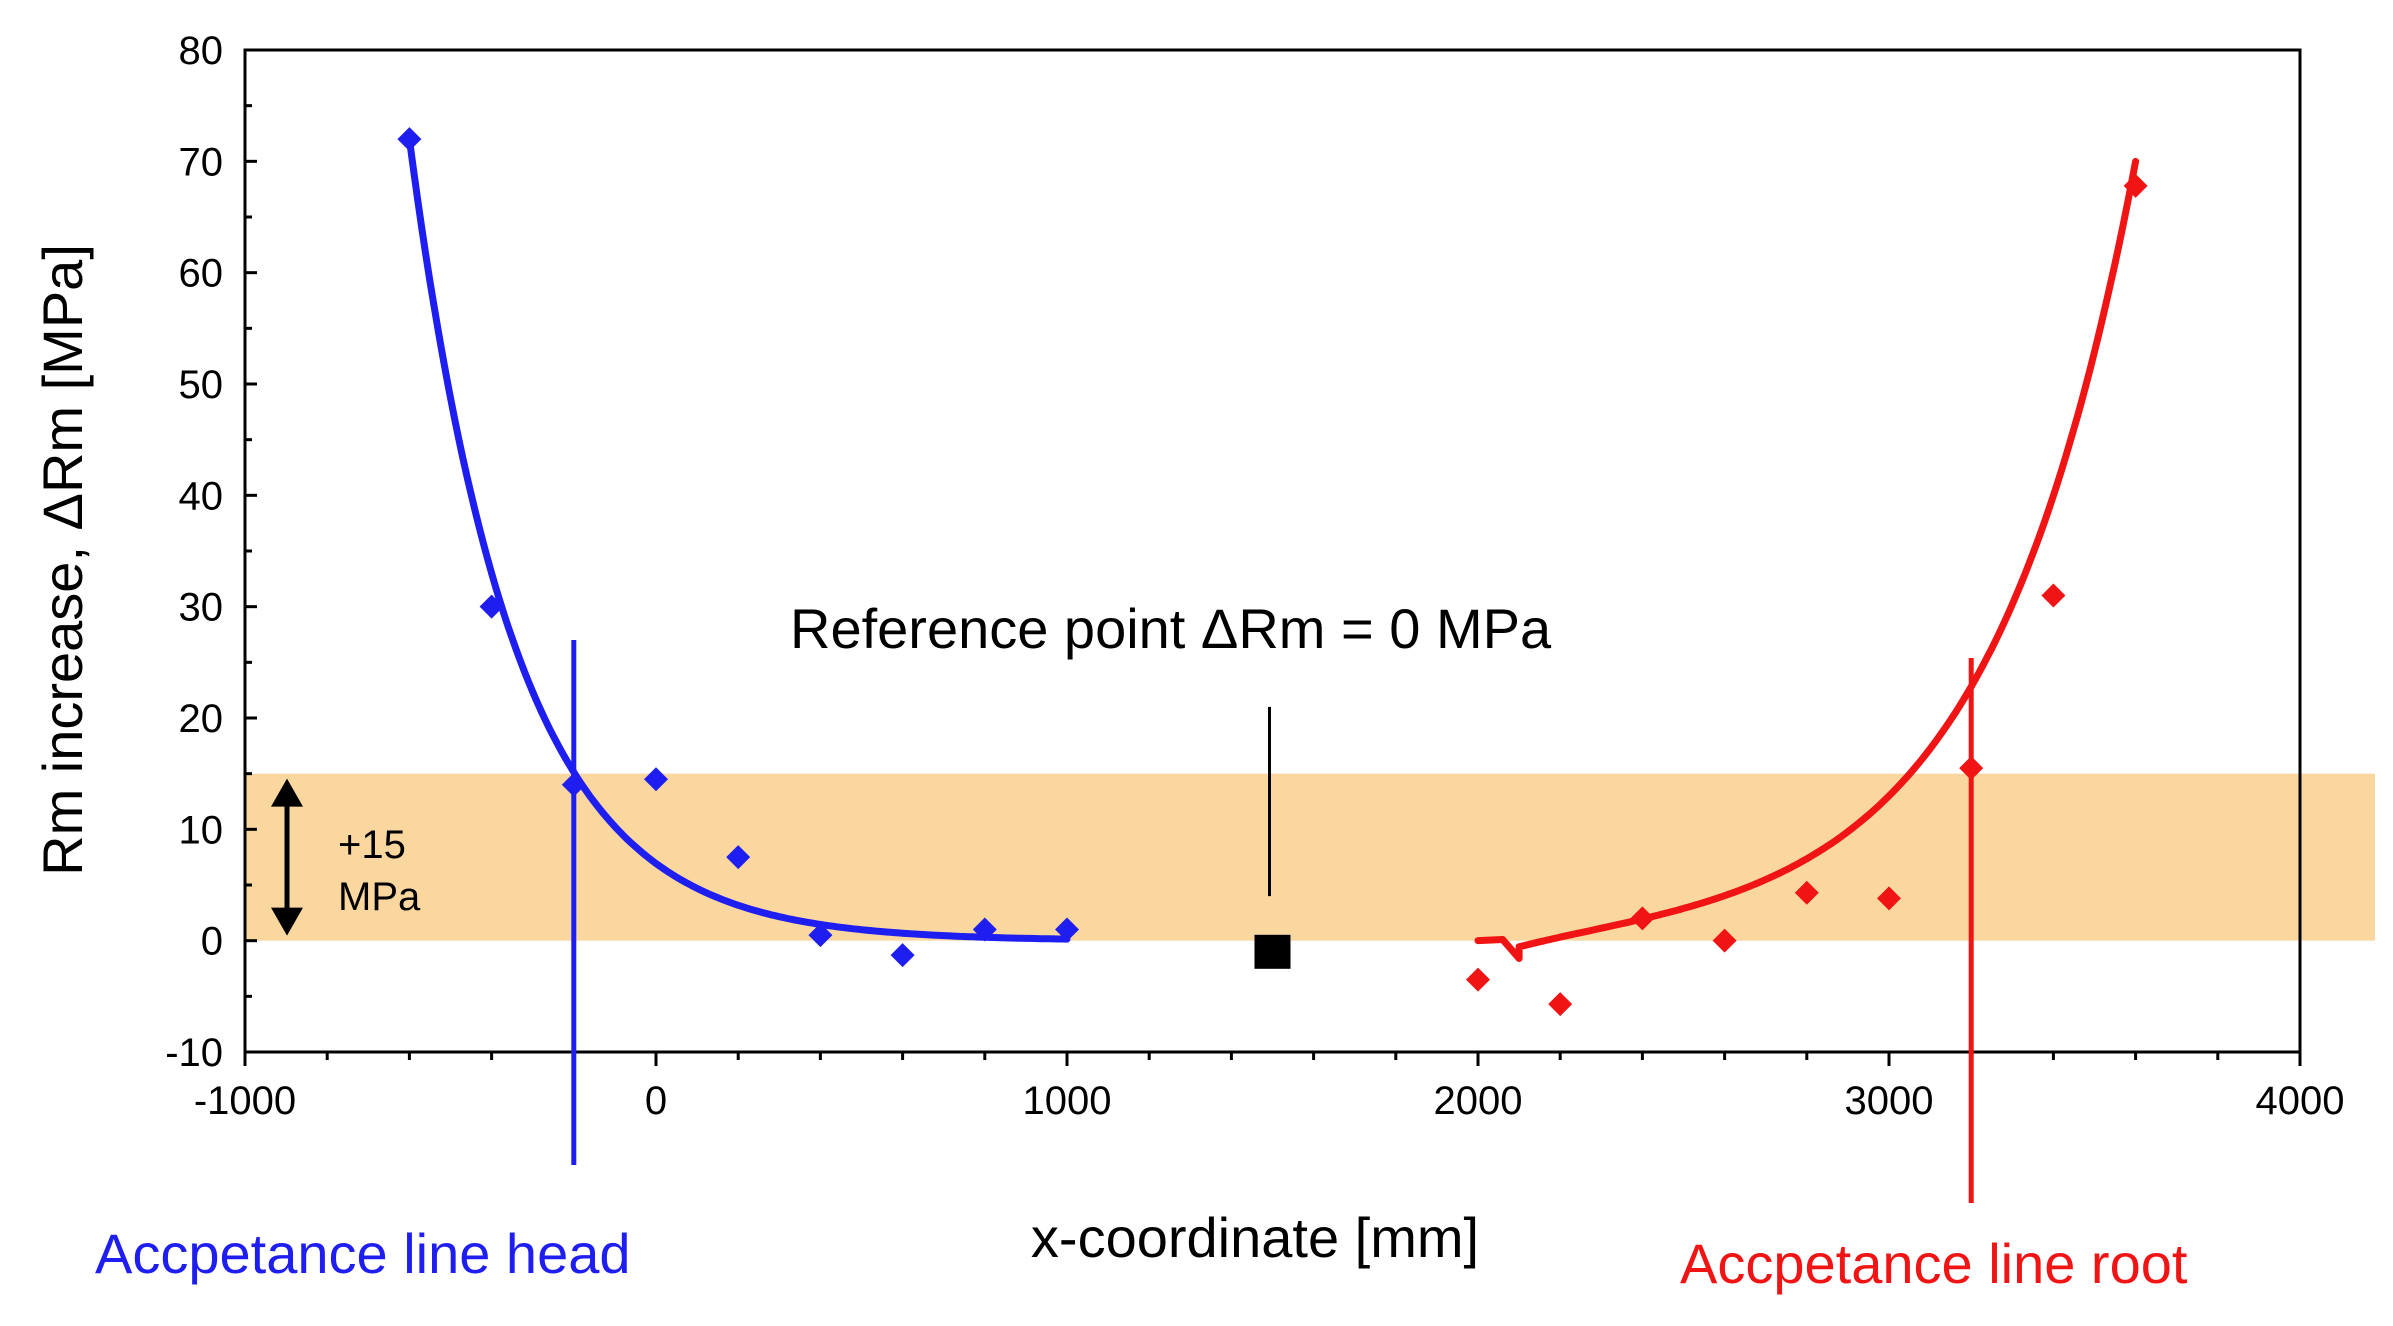 This screenshot has width=2393, height=1326. What do you see at coordinates (287, 792) in the screenshot?
I see `band-arrow-head-top` at bounding box center [287, 792].